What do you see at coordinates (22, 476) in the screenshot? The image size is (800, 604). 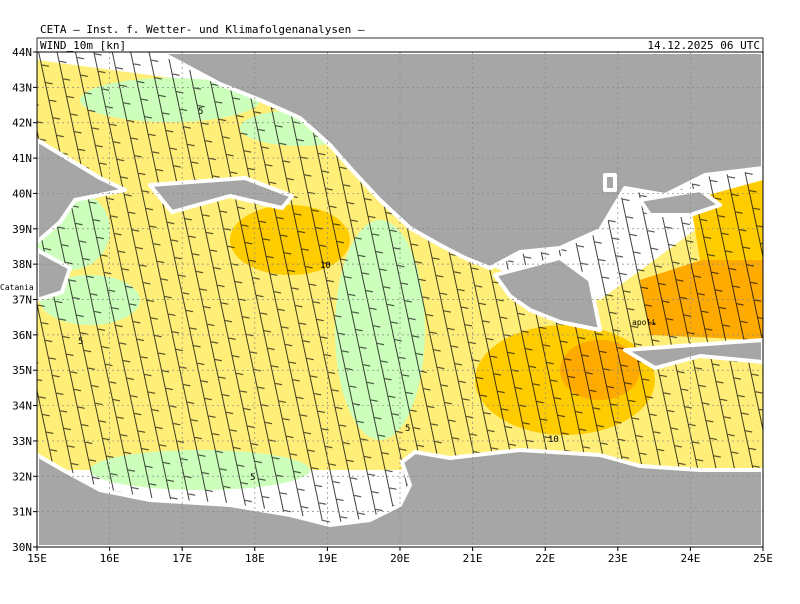 I see `lat-tick-label: 32N` at bounding box center [22, 476].